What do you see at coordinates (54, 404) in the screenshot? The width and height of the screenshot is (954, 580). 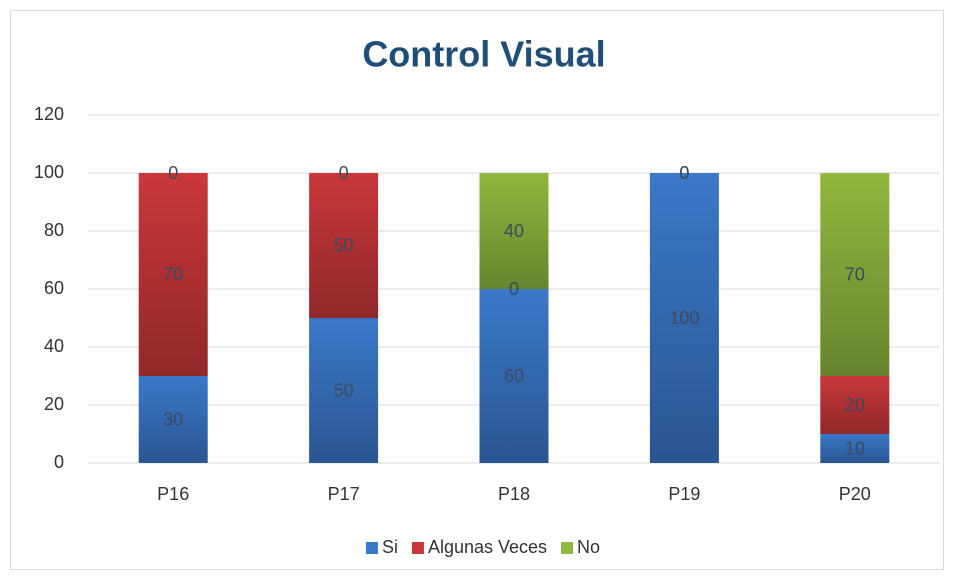 I see `y-tick-label: 20` at bounding box center [54, 404].